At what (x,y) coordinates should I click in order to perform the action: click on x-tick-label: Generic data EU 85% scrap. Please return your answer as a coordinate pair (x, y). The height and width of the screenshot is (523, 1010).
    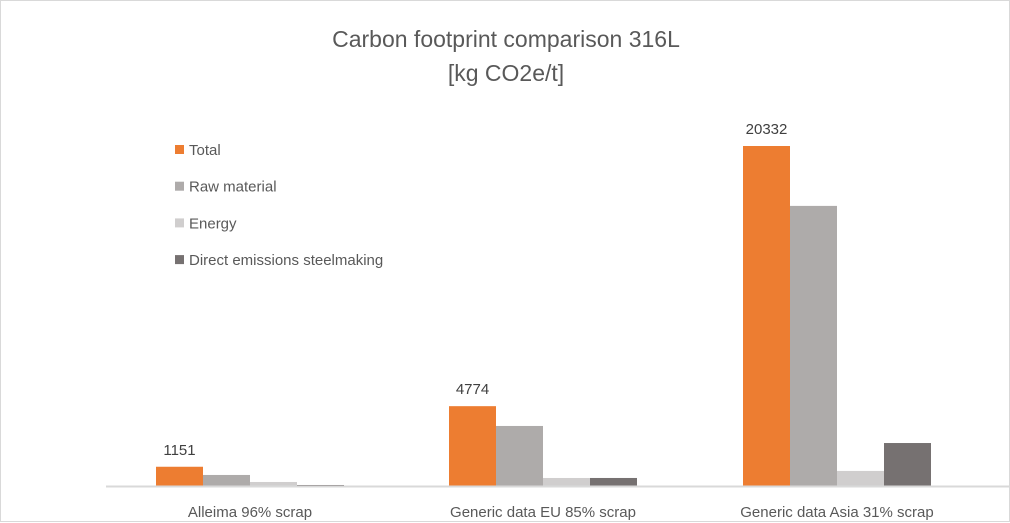
    Looking at the image, I should click on (543, 512).